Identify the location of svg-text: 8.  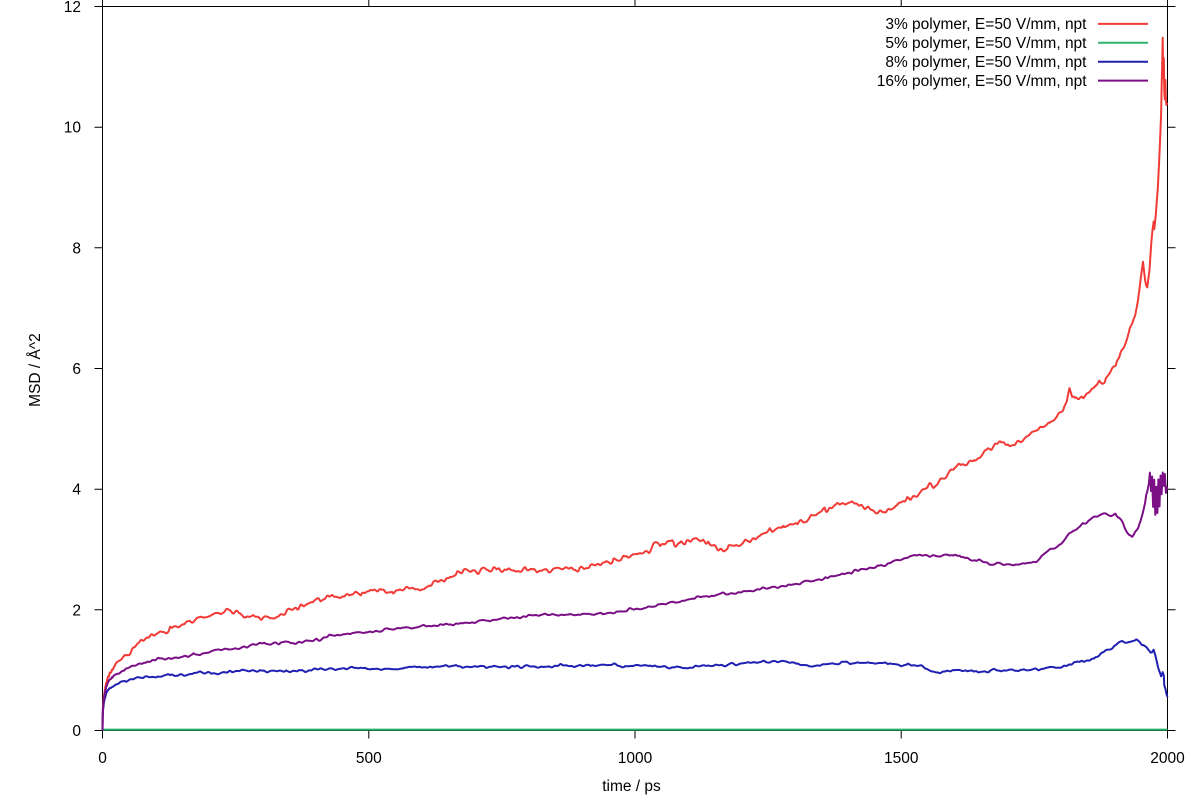
(76, 248).